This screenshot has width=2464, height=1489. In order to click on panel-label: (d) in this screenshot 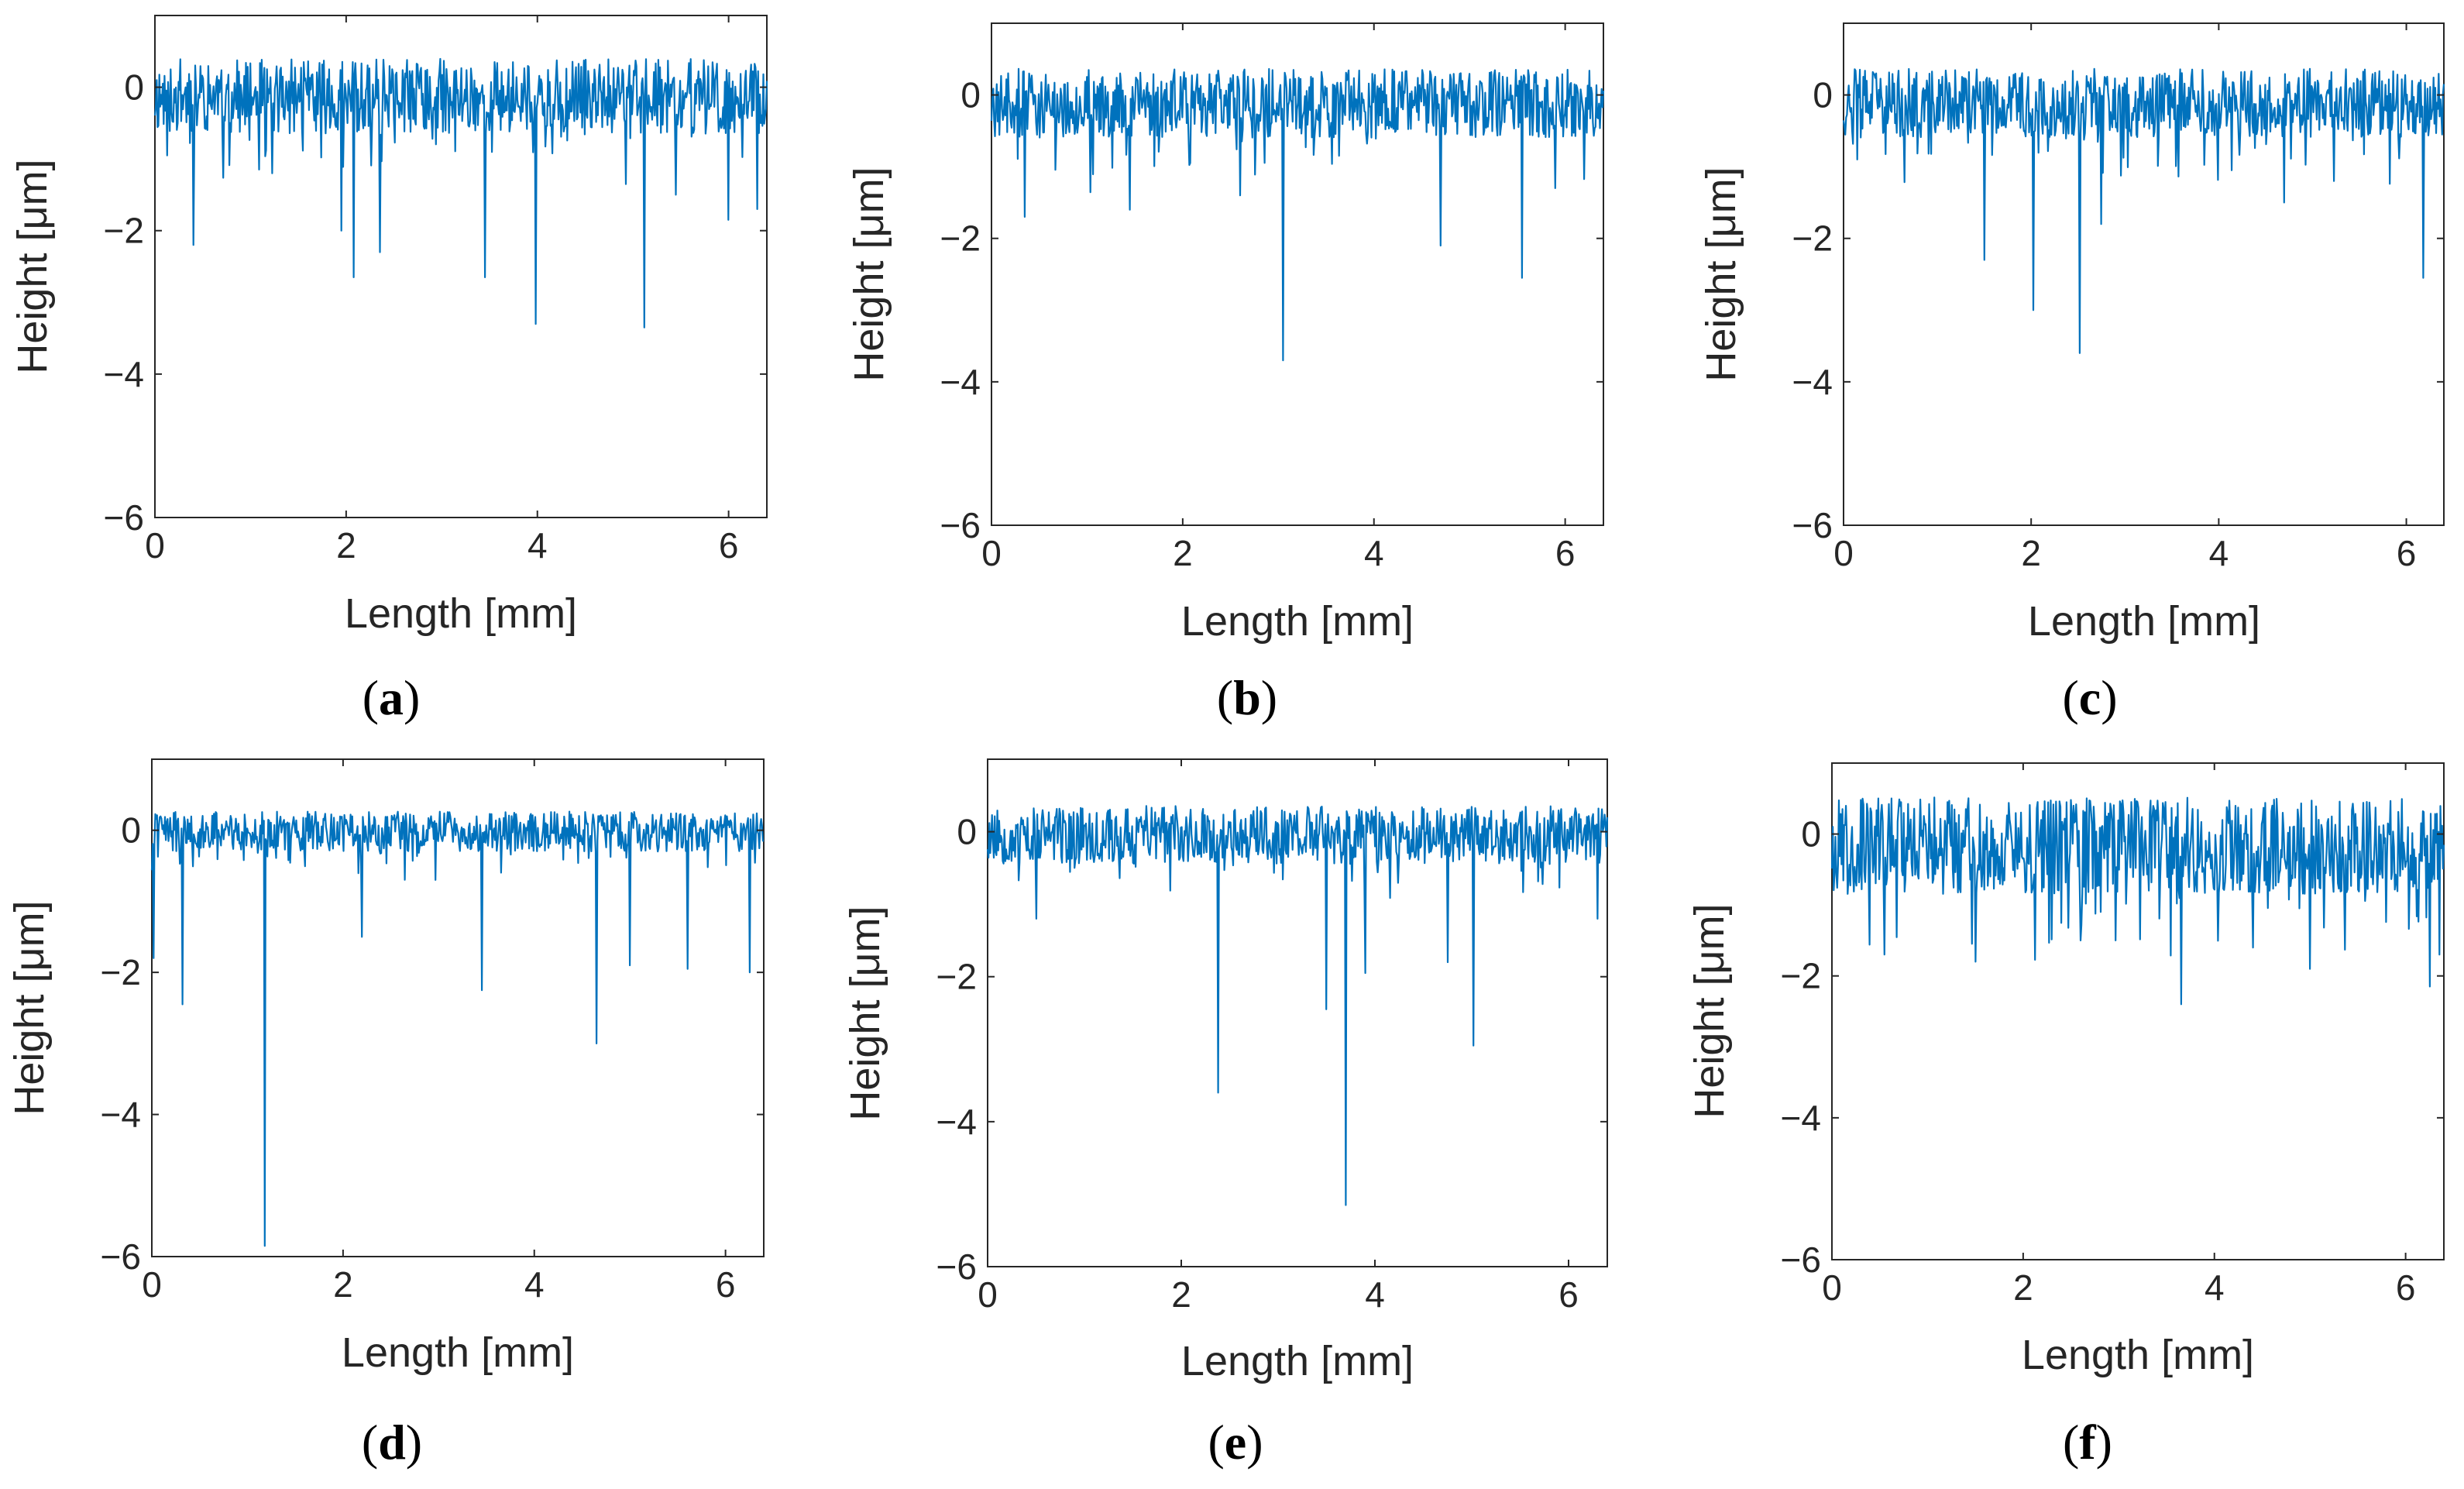, I will do `click(392, 1442)`.